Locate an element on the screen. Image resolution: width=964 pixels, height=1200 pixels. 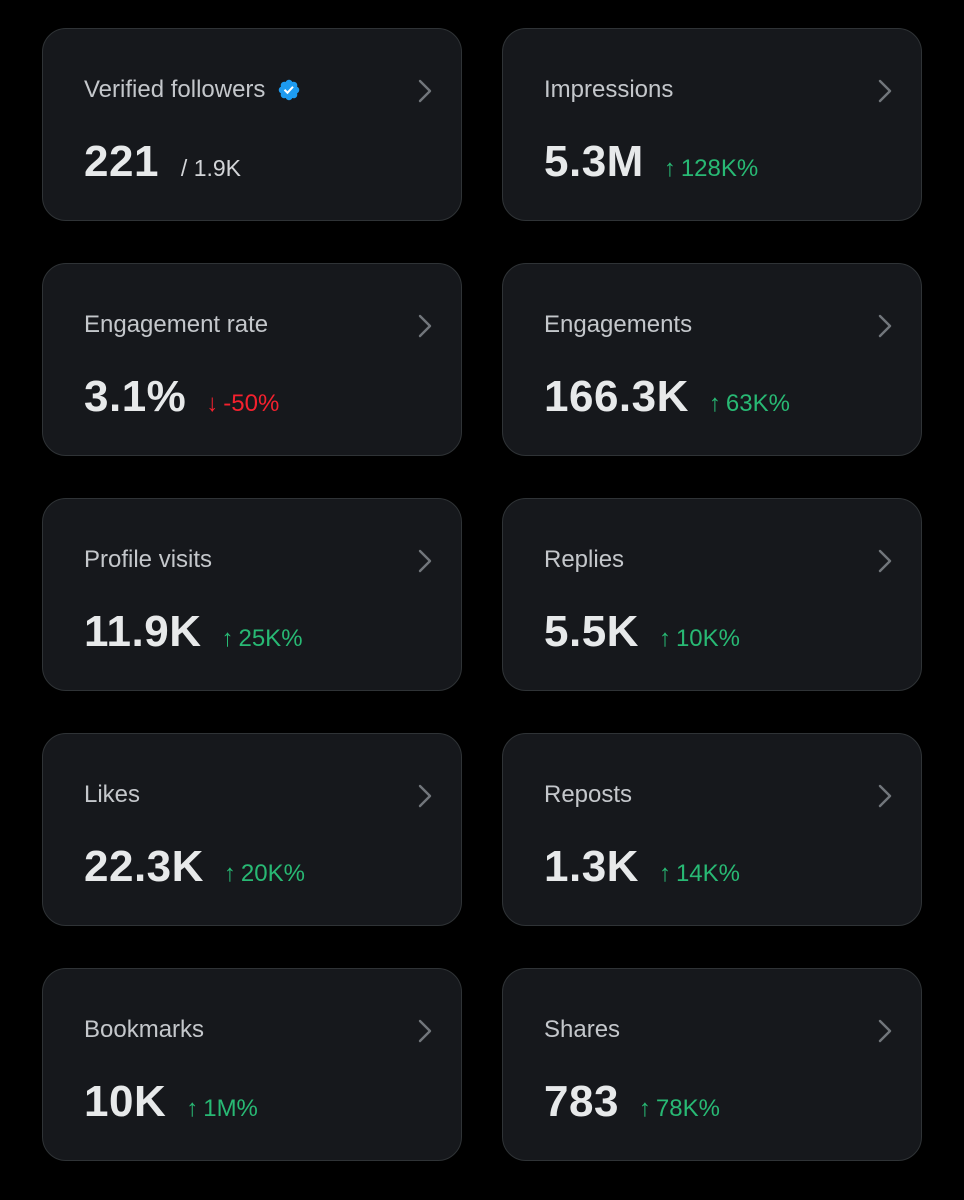
card-title-label: Profile visits is located at coordinates (148, 559).